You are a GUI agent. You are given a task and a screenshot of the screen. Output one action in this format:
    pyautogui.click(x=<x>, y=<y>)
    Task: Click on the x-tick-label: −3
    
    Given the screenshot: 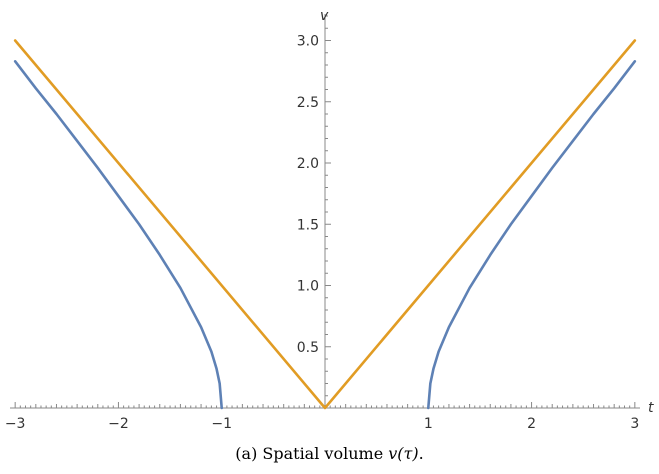 What is the action you would take?
    pyautogui.click(x=15, y=424)
    